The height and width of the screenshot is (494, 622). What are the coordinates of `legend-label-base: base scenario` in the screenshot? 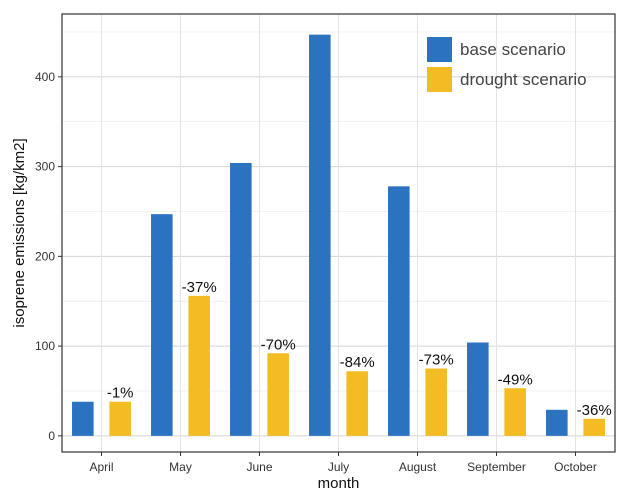 It's located at (513, 49).